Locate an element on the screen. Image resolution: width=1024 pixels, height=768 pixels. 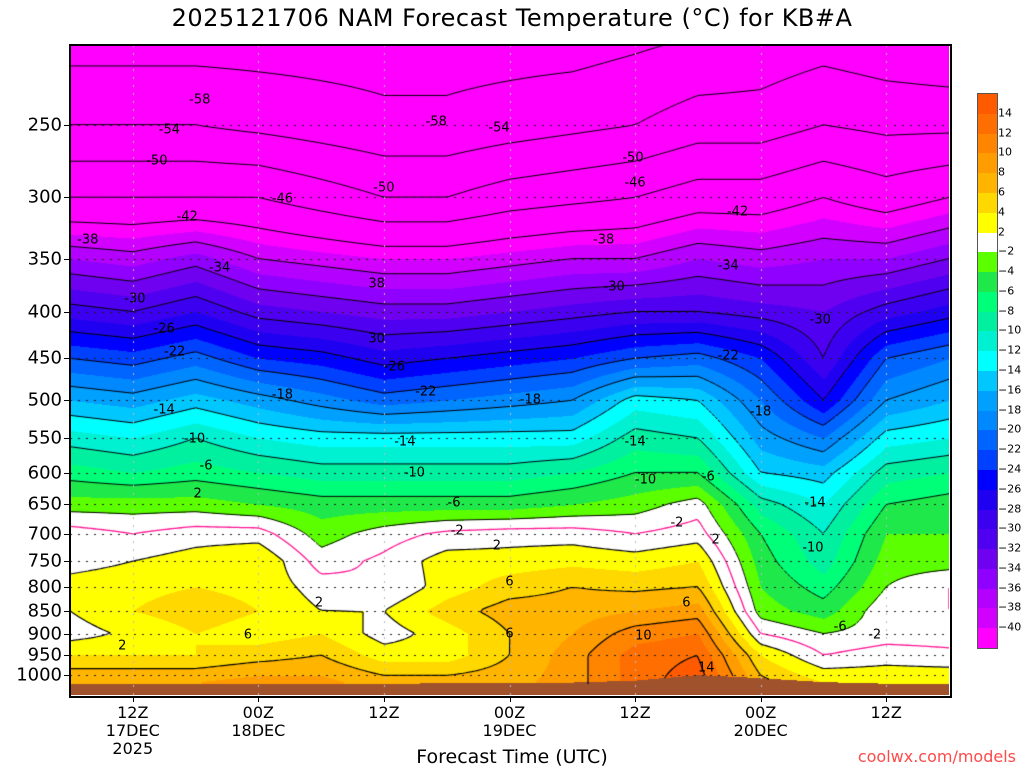
colorbar-label: 12 is located at coordinates (1005, 133).